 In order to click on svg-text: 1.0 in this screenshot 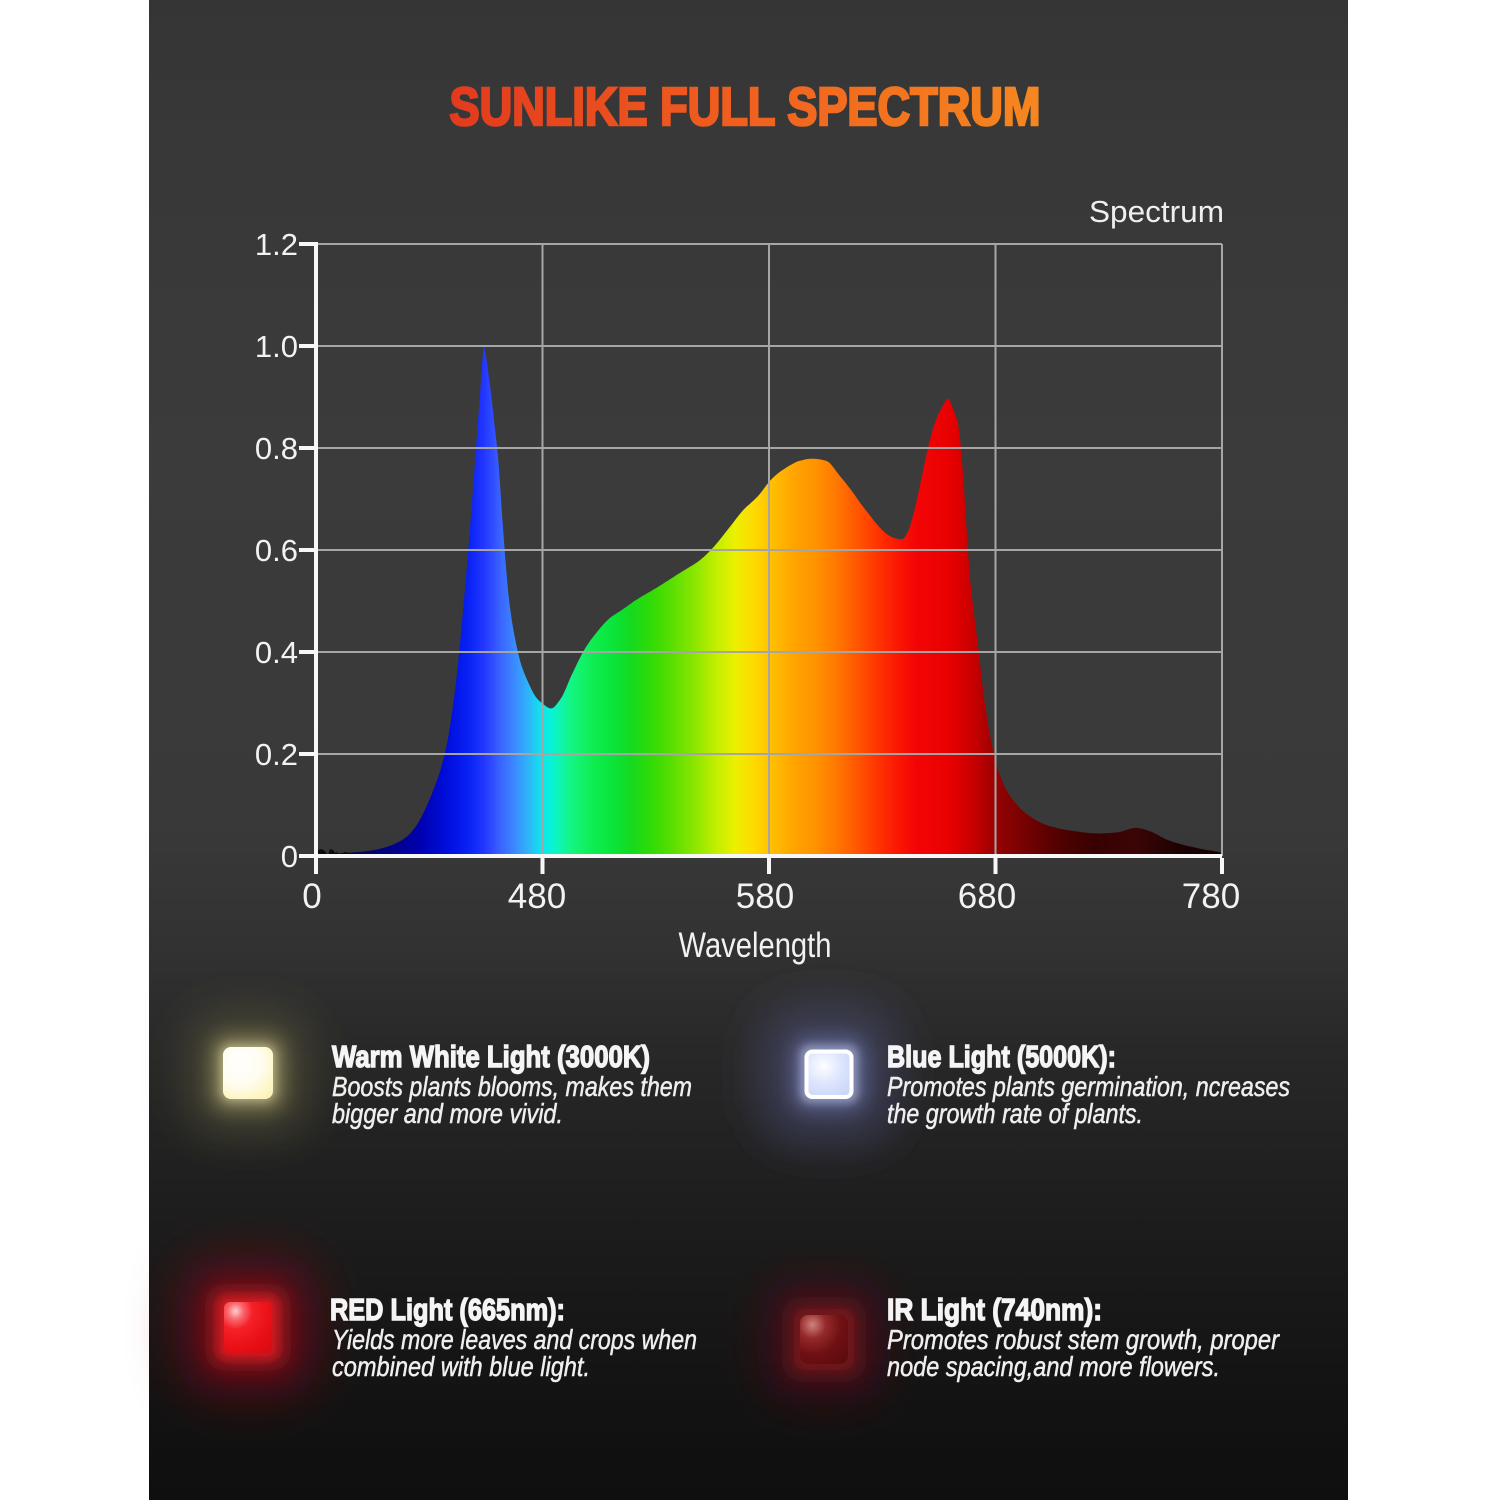, I will do `click(276, 346)`.